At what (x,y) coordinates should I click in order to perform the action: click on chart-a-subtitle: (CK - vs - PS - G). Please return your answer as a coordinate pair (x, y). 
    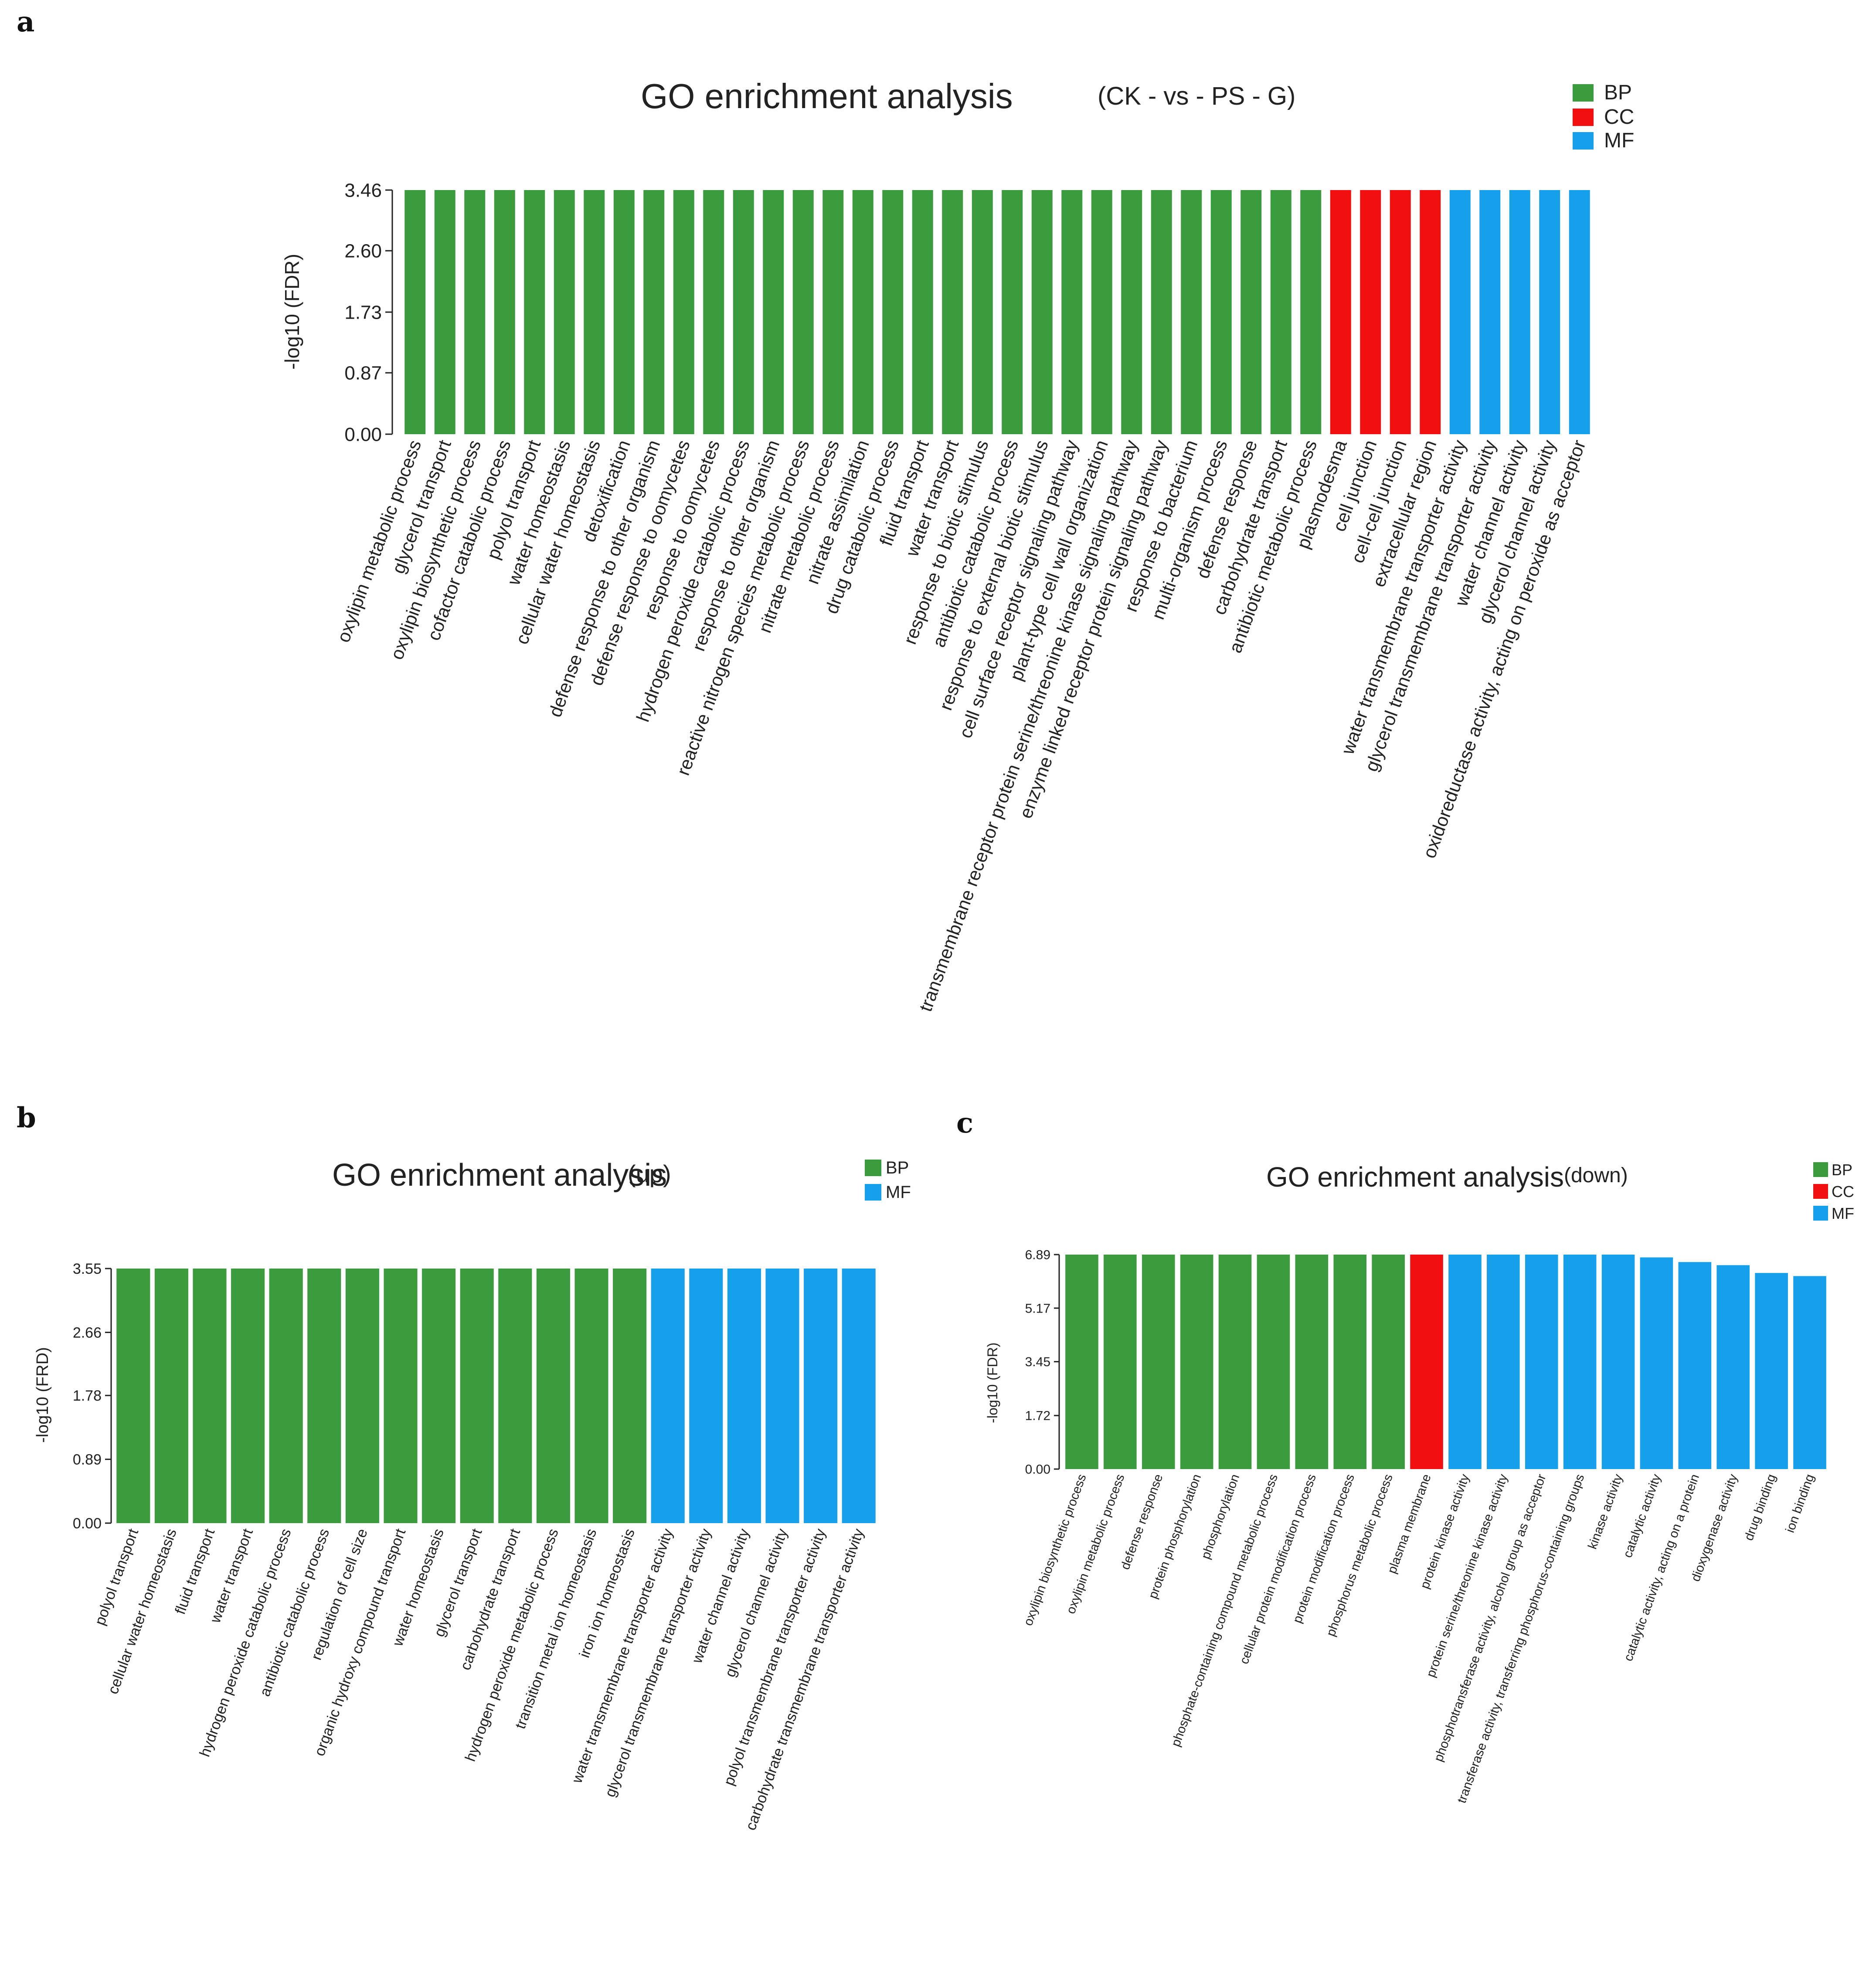
    Looking at the image, I should click on (1196, 96).